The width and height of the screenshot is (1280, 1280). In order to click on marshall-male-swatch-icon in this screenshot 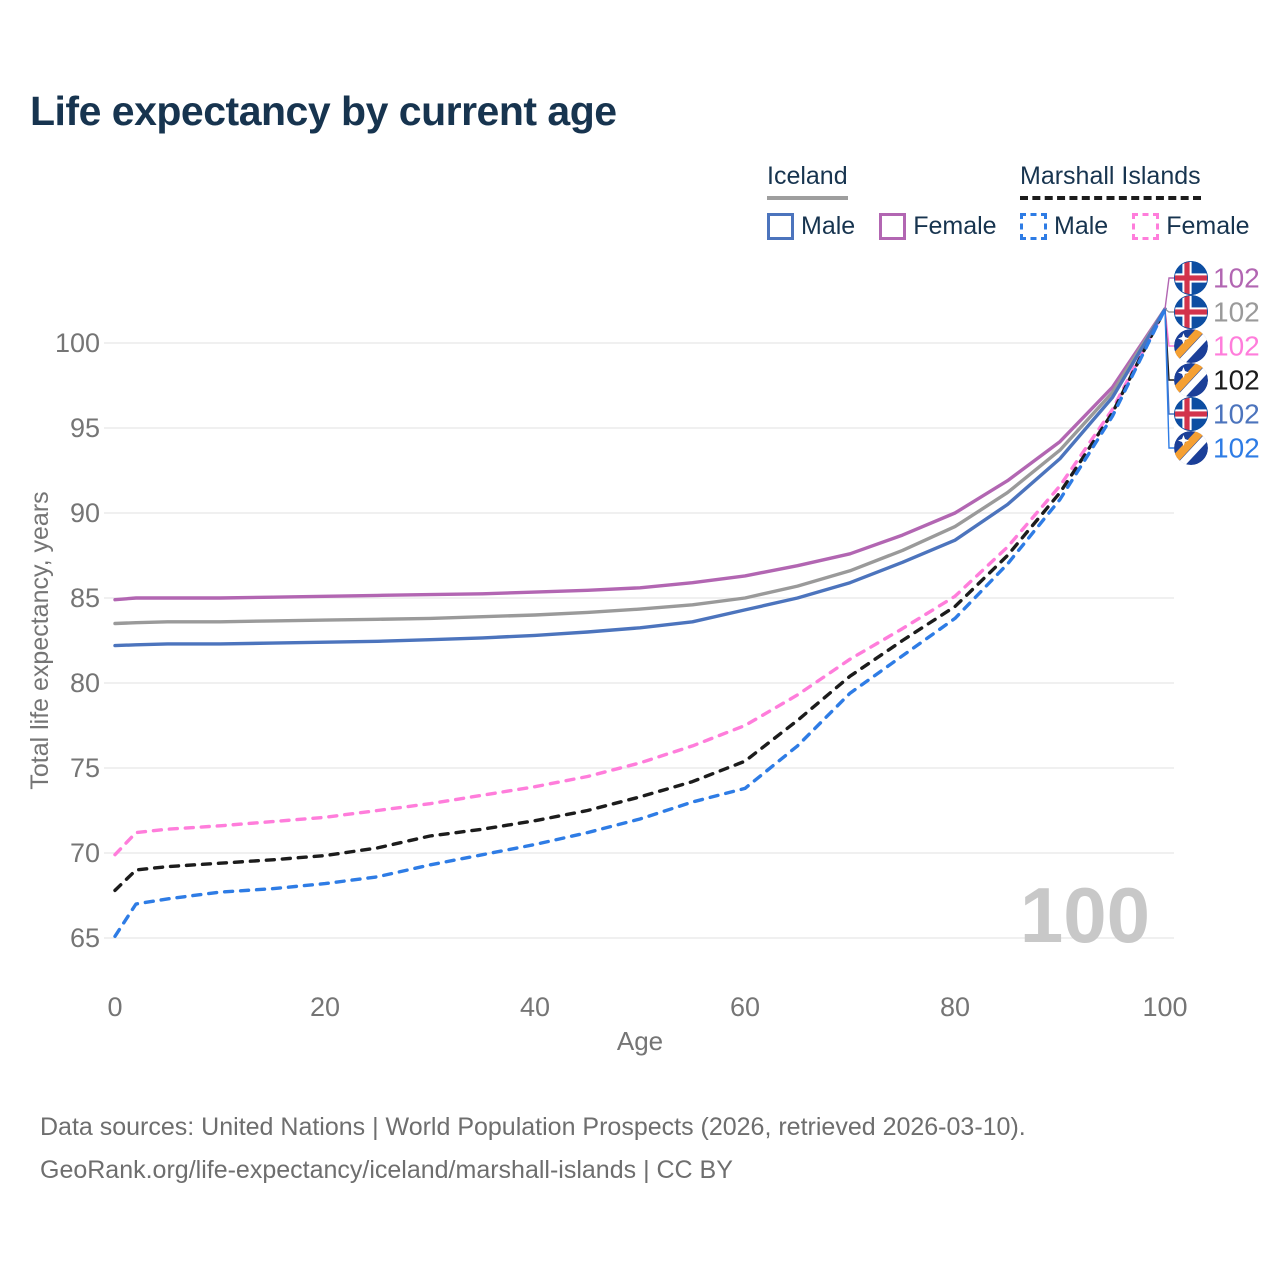, I will do `click(1033, 226)`.